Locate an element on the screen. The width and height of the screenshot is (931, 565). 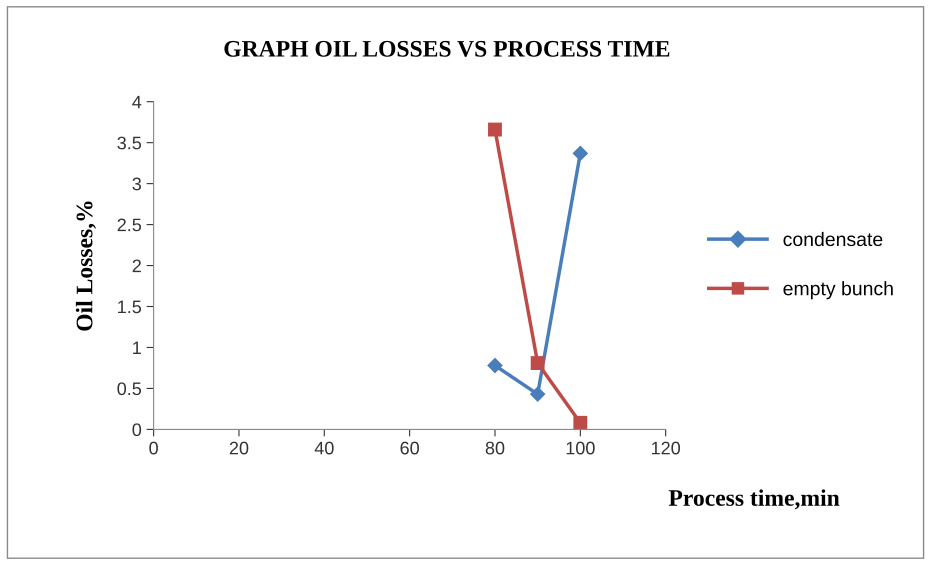
y-tick-label: 0 is located at coordinates (137, 429).